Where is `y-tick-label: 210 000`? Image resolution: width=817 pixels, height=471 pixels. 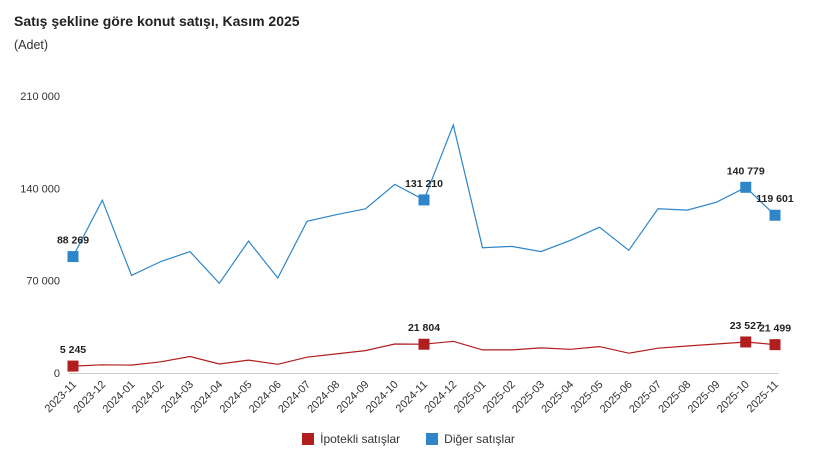
y-tick-label: 210 000 is located at coordinates (40, 97).